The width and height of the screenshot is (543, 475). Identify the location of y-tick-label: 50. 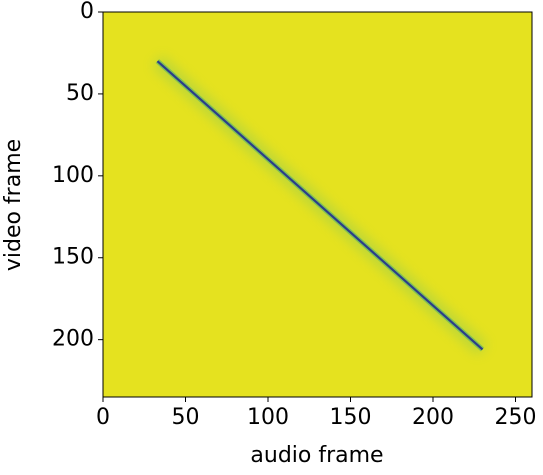
(80, 93).